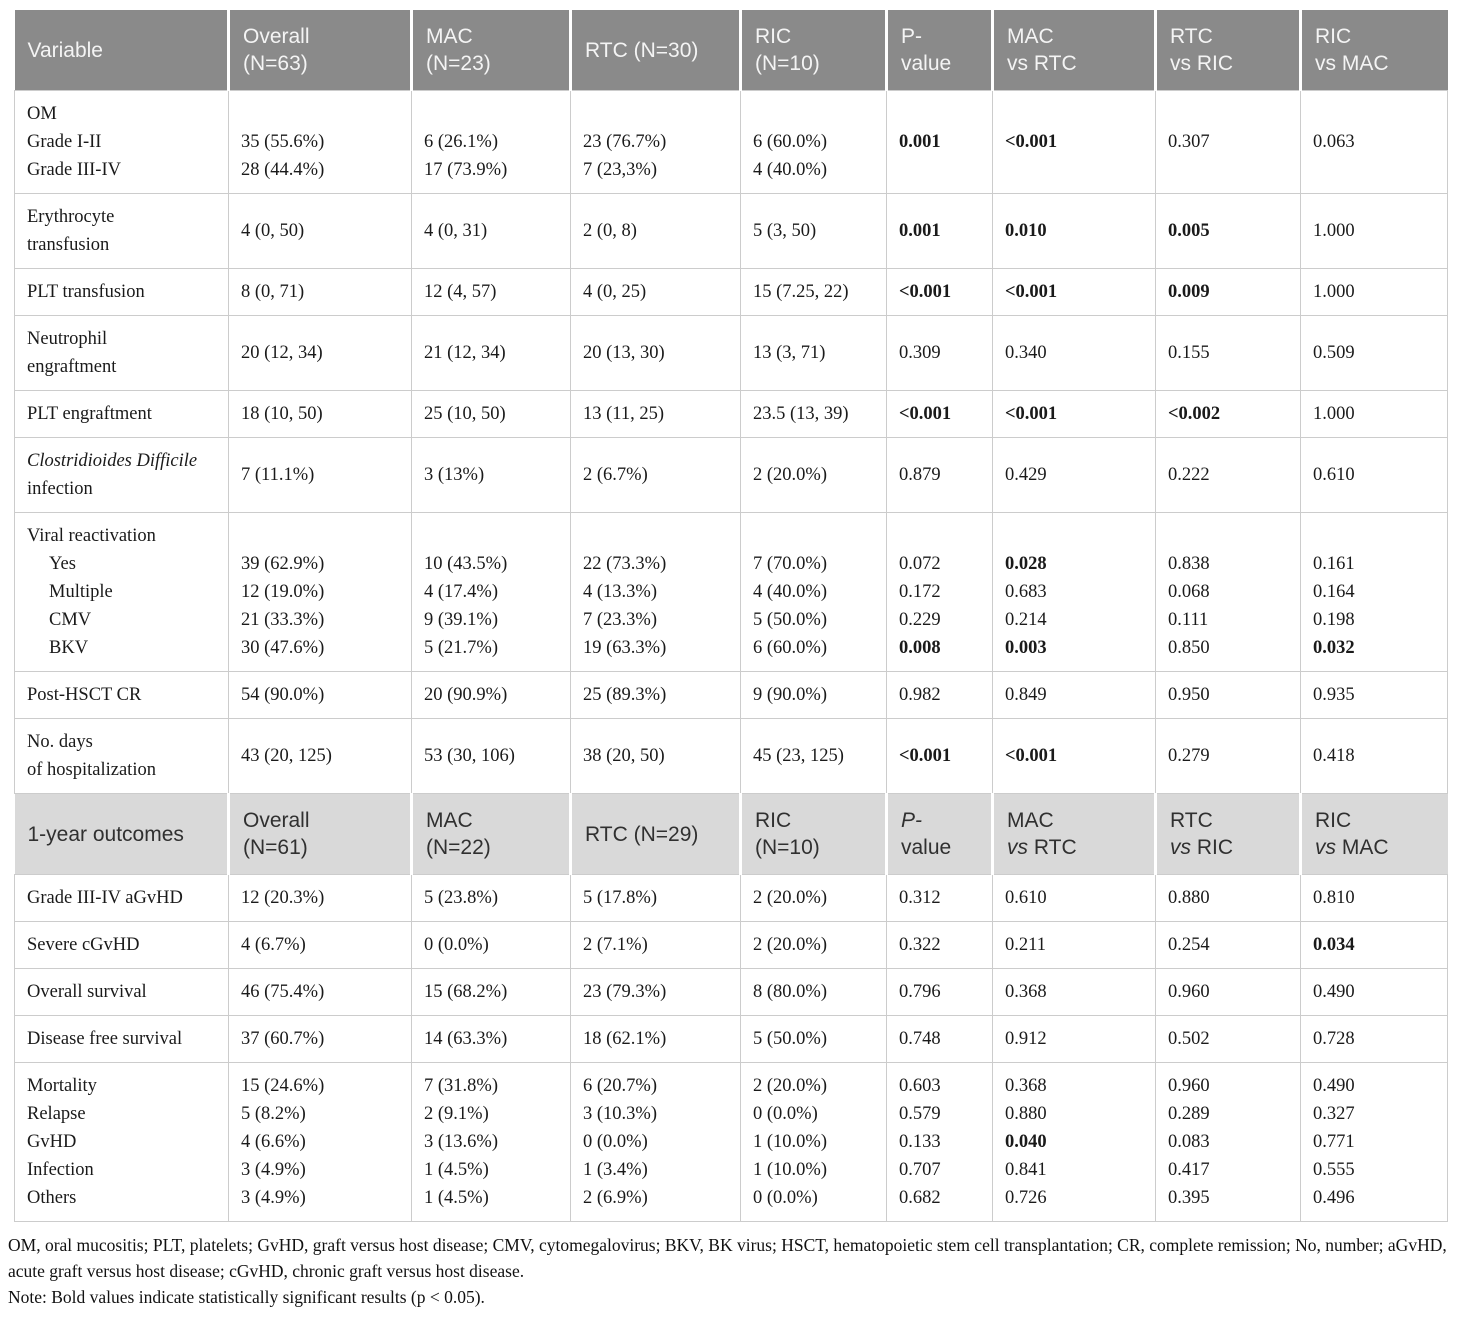 The width and height of the screenshot is (1460, 1318). I want to click on p-value-cell: 0.063, so click(1374, 142).